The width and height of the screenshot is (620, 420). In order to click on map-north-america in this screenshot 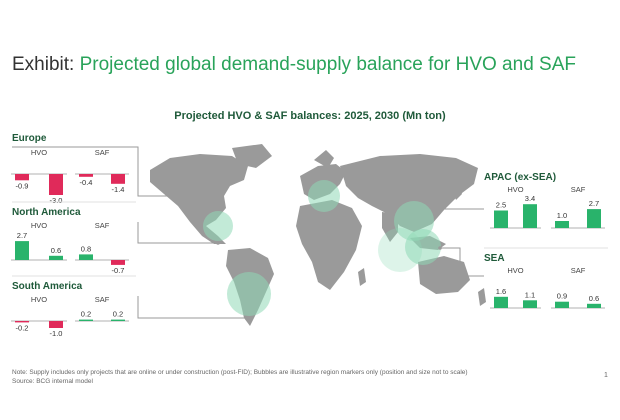, I will do `click(199, 199)`.